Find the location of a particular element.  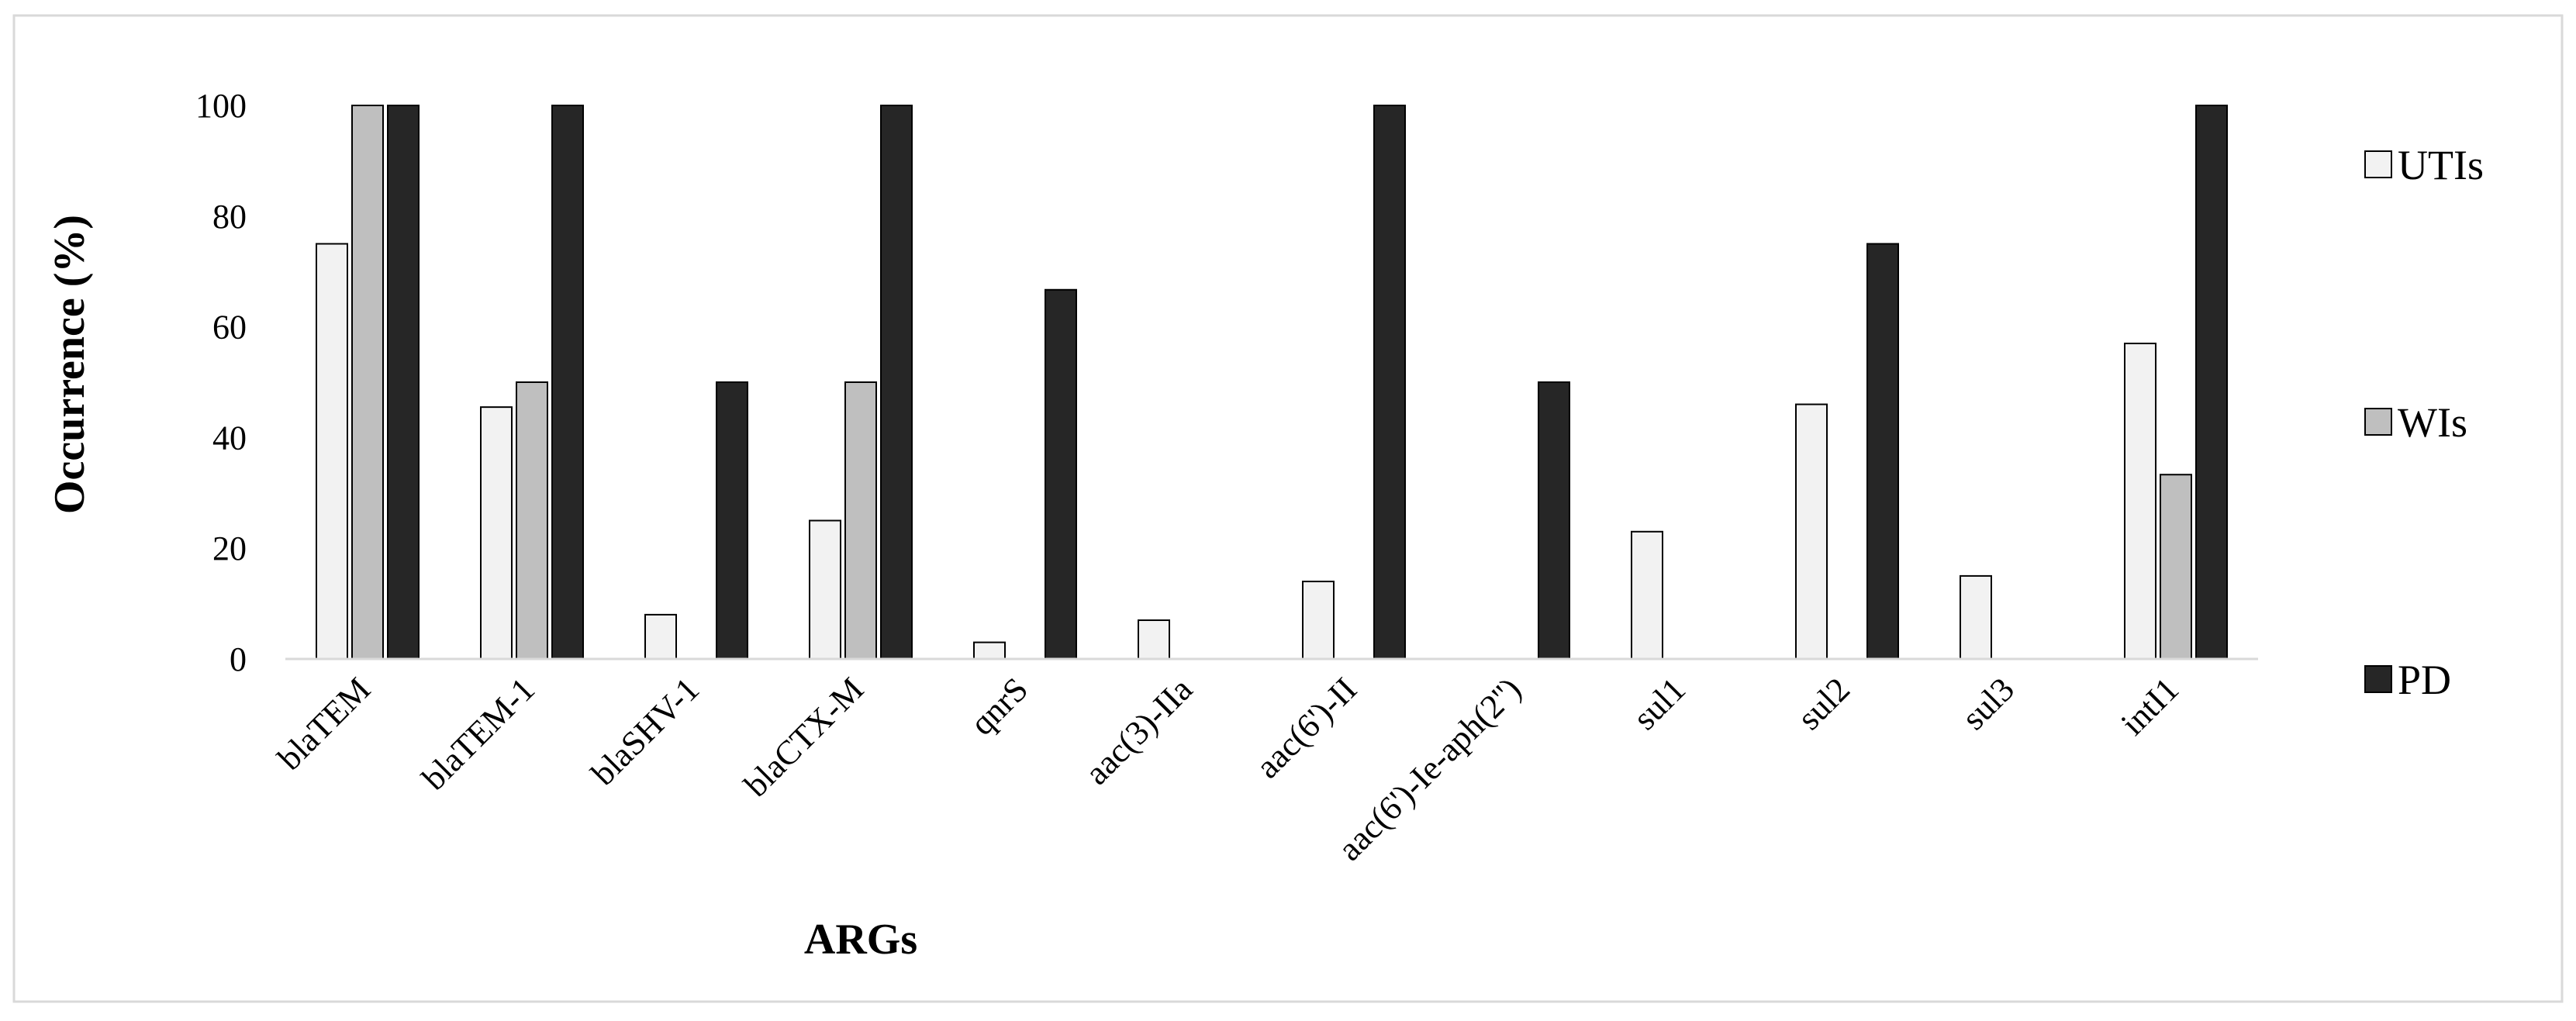

y-tick-label: 60 is located at coordinates (230, 328).